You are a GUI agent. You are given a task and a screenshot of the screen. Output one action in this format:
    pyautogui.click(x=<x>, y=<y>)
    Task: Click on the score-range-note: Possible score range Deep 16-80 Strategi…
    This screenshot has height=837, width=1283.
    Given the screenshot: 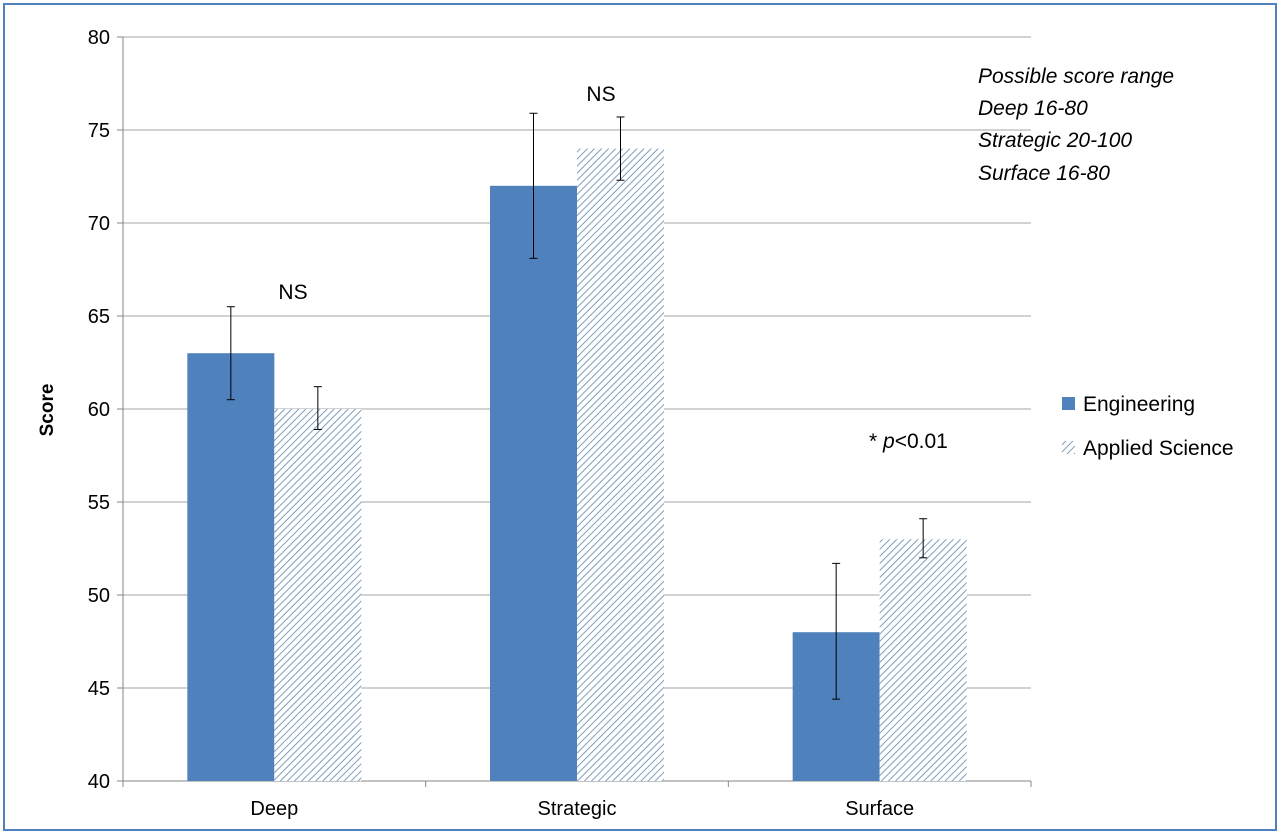 What is the action you would take?
    pyautogui.click(x=1076, y=125)
    